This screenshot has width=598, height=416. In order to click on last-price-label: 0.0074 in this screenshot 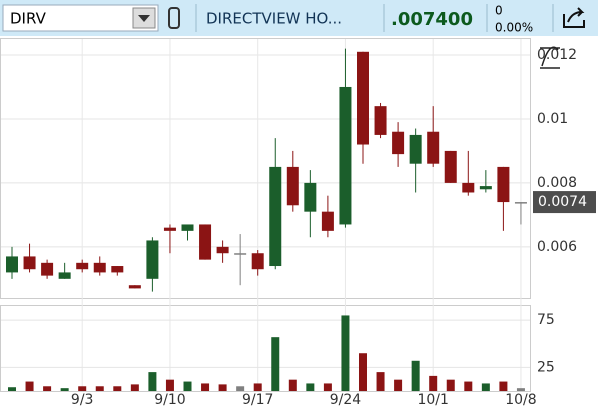, I will do `click(562, 202)`.